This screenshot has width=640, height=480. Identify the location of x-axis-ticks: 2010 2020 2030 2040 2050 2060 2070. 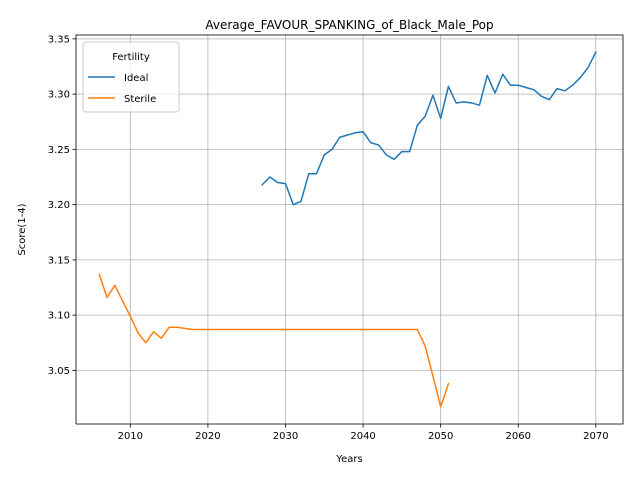
(363, 433).